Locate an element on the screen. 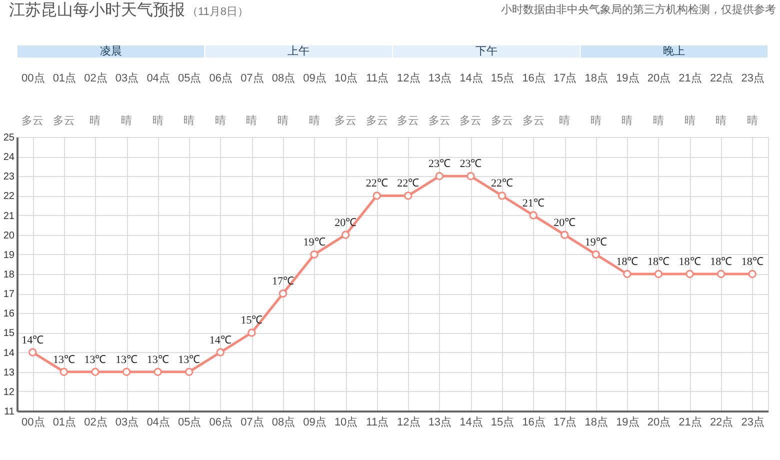  x-tick-label: 08点 is located at coordinates (284, 422).